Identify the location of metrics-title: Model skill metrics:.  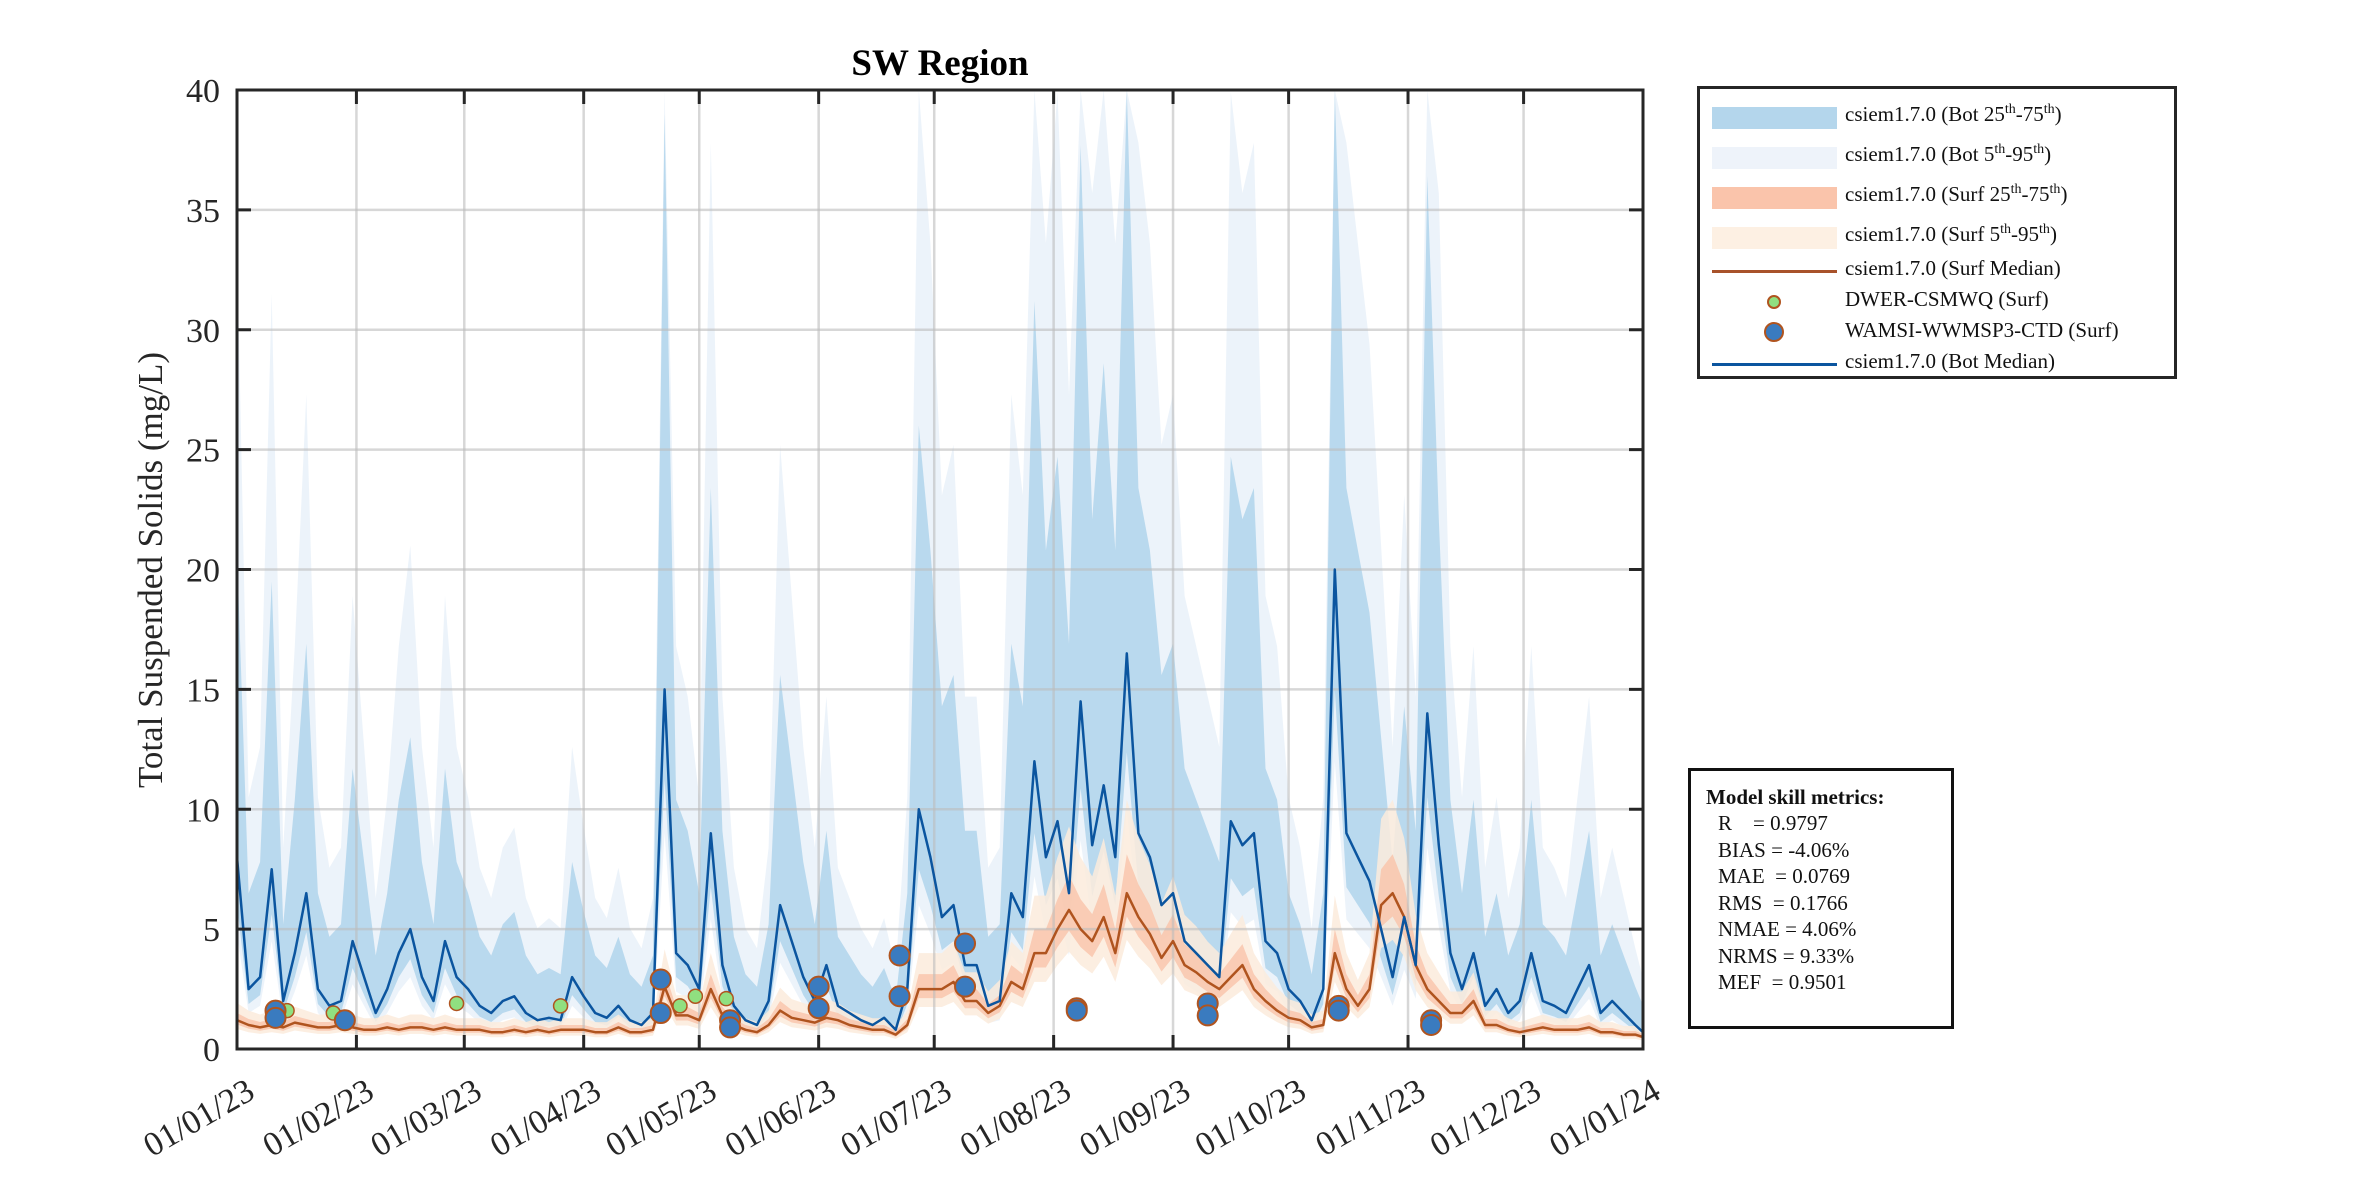
(1795, 797).